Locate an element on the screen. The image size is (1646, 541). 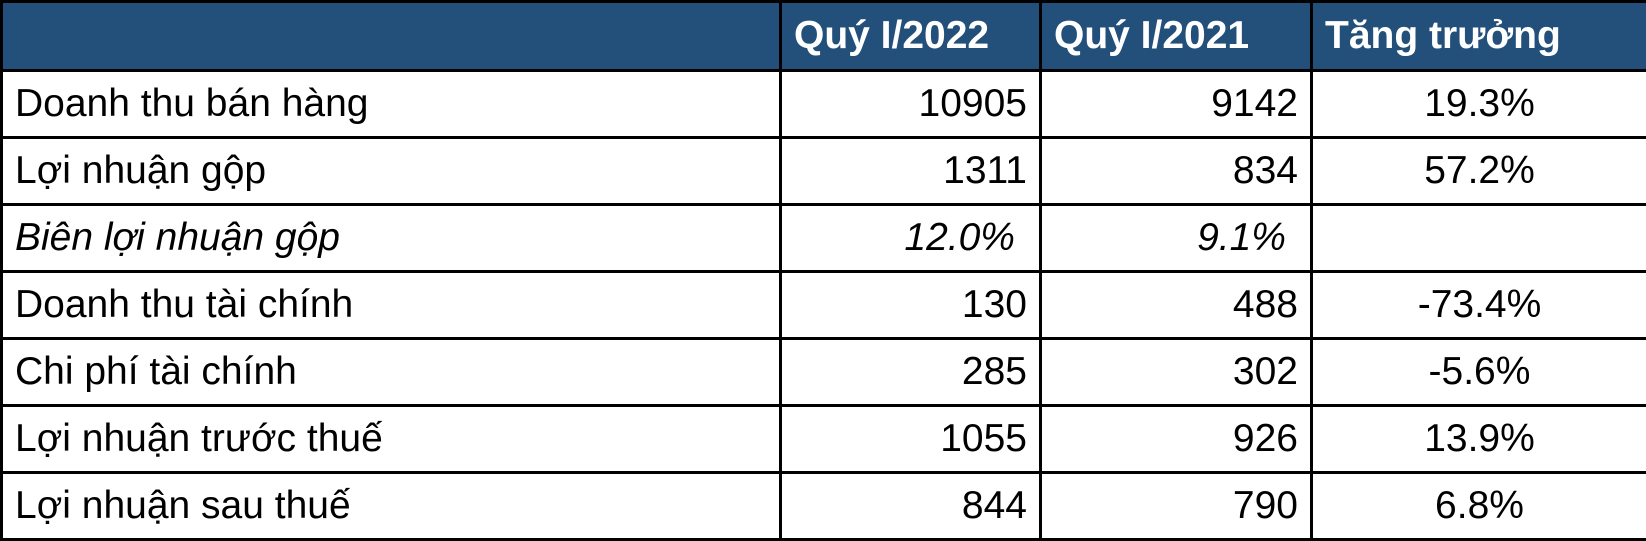
row: Lợi nhuận gộp 1311 834 57.2% is located at coordinates (824, 171).